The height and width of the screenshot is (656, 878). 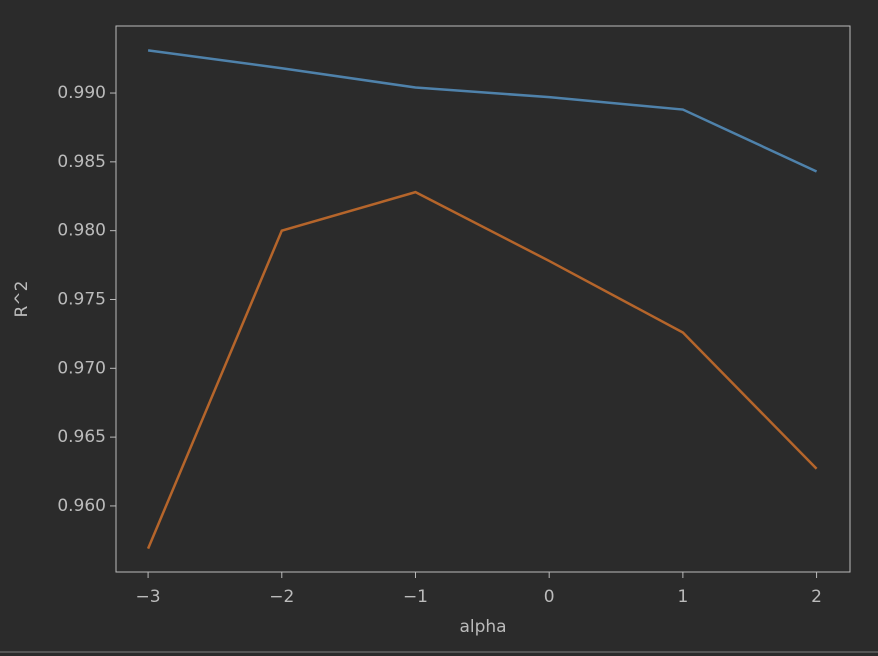 What do you see at coordinates (81, 231) in the screenshot?
I see `y-tick-label: 0.980` at bounding box center [81, 231].